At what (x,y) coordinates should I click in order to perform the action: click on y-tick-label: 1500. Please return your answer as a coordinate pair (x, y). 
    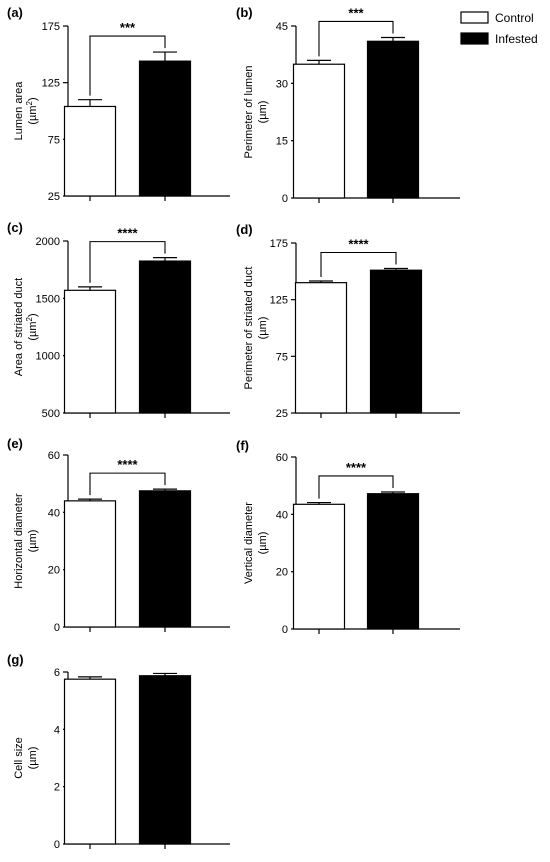
    Looking at the image, I should click on (48, 299).